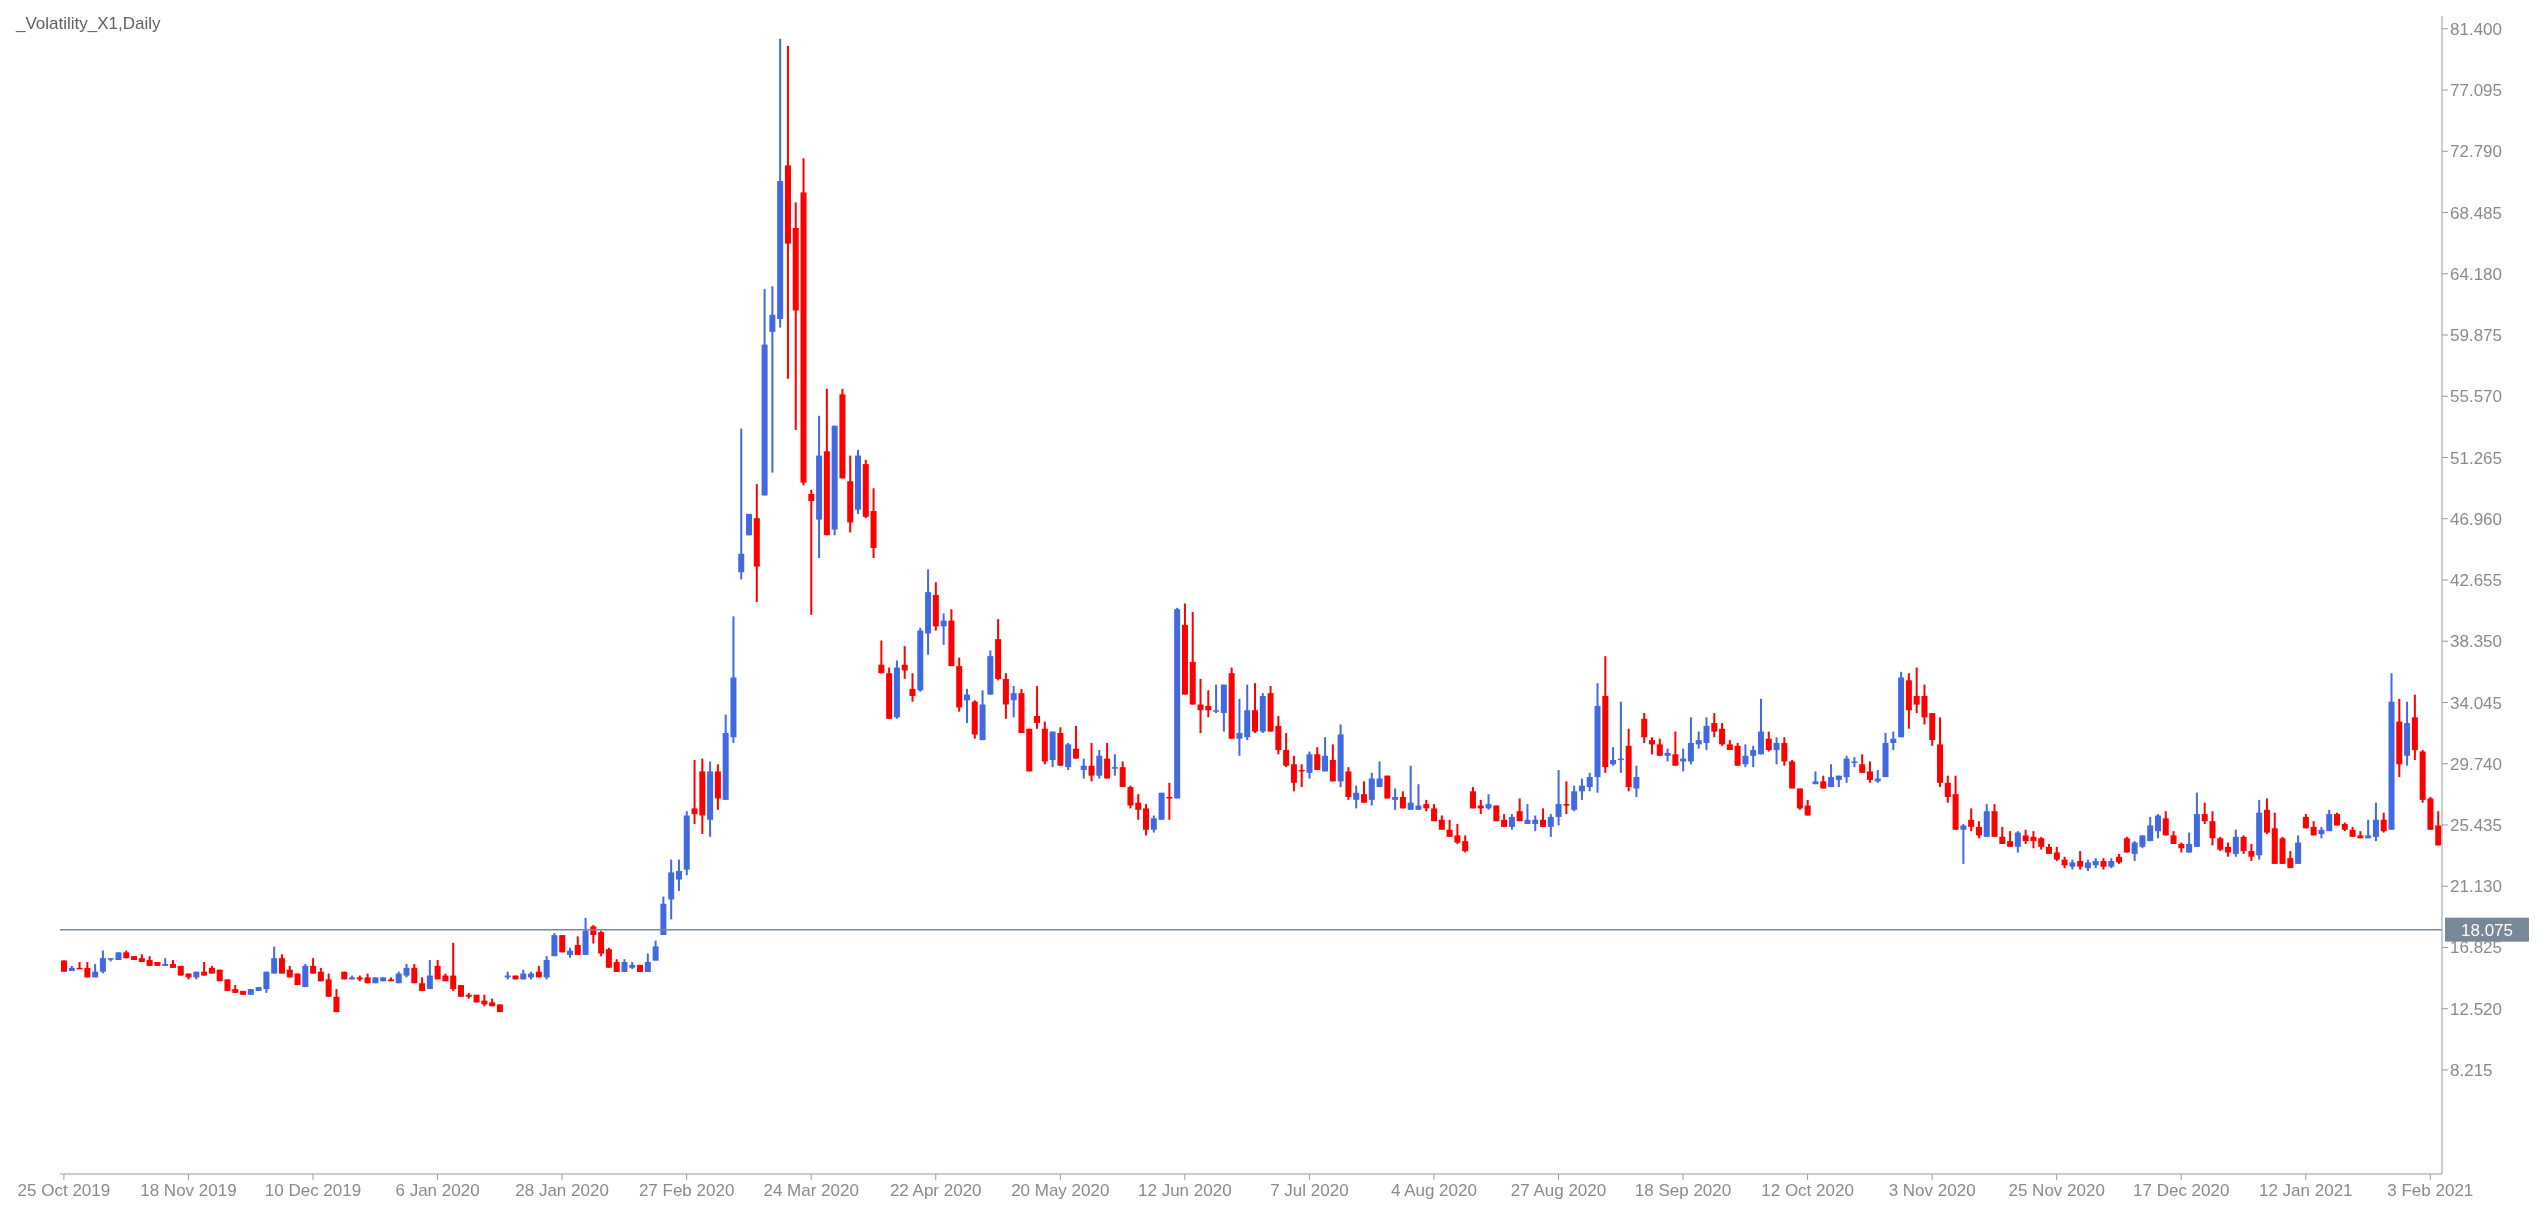  What do you see at coordinates (1807, 1190) in the screenshot?
I see `x-tick-label: 12 Oct 2020` at bounding box center [1807, 1190].